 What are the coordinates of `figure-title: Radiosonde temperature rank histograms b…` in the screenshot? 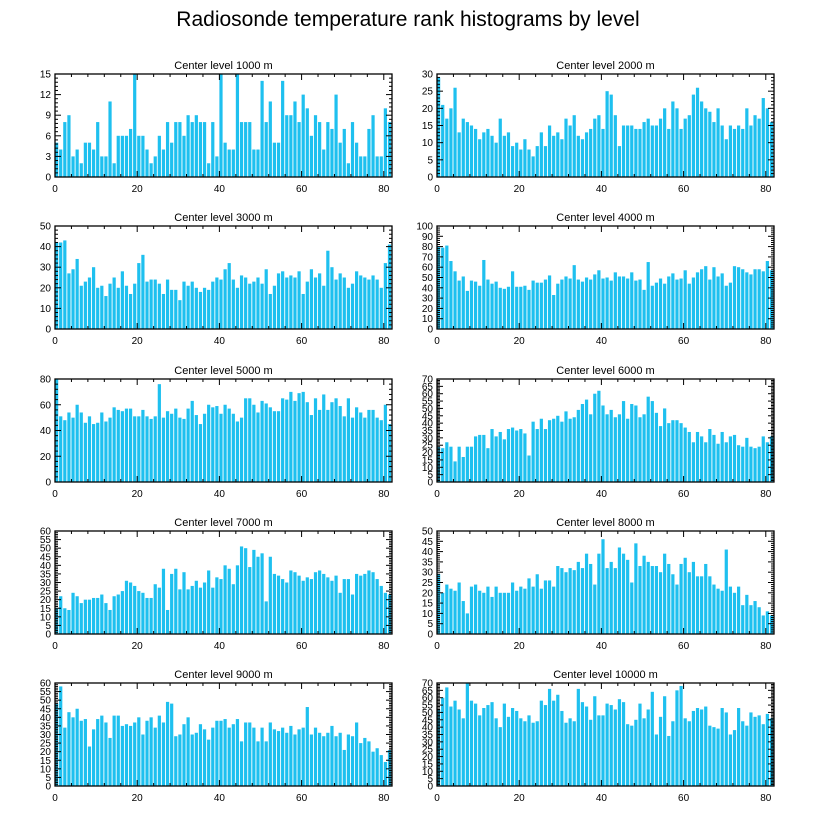 It's located at (408, 19).